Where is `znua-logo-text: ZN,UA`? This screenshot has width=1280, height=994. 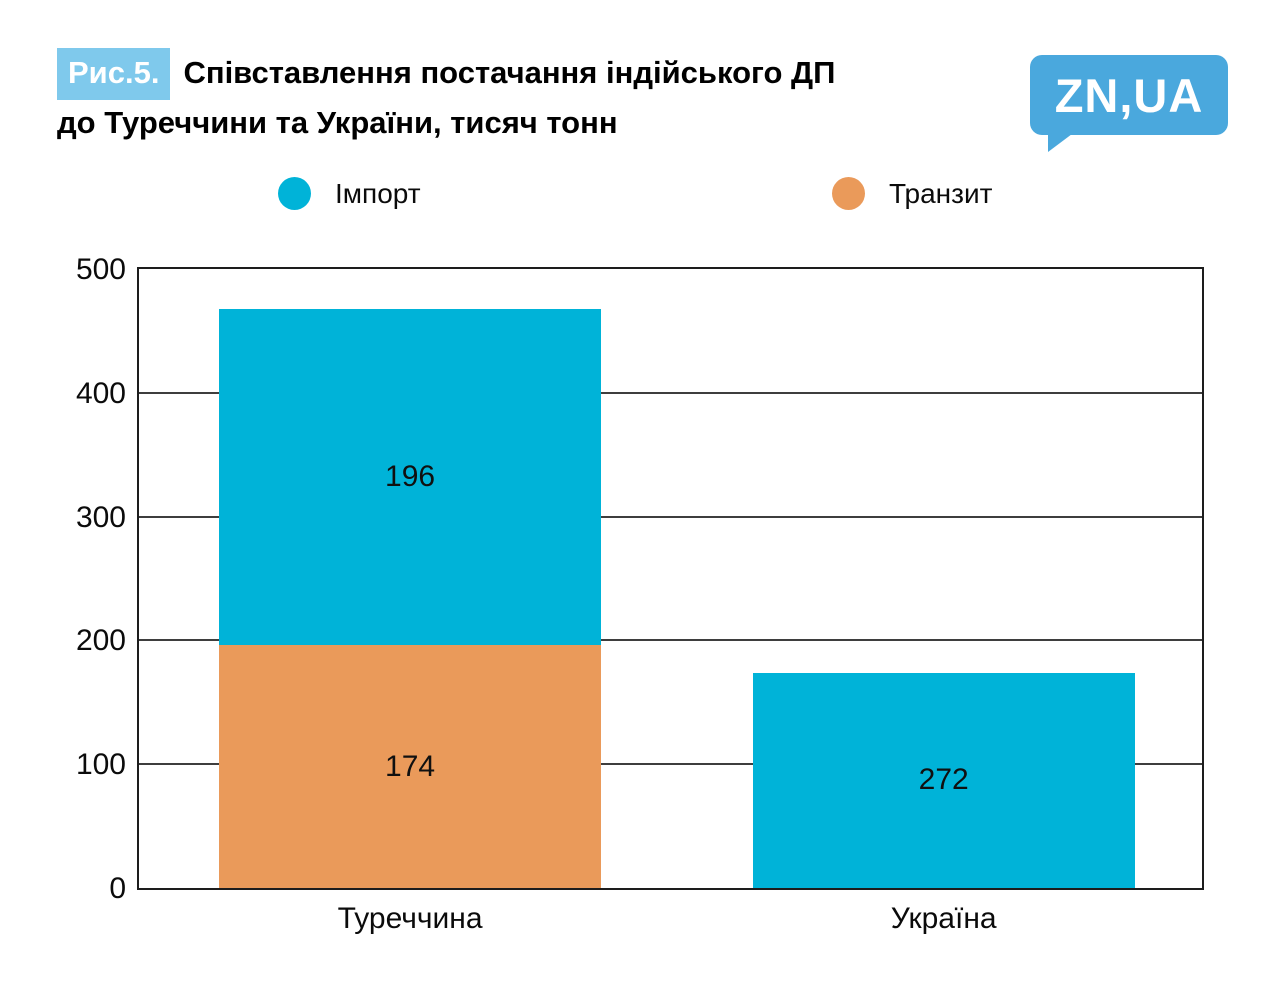
znua-logo-text: ZN,UA is located at coordinates (1129, 95).